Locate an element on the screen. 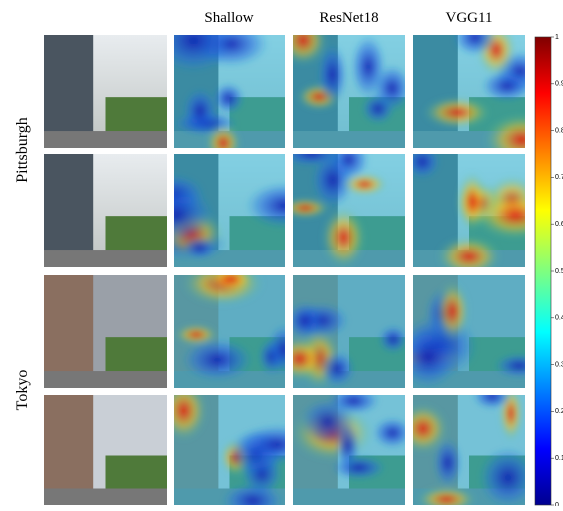  colorbar-tick-label: 0.9 is located at coordinates (559, 84).